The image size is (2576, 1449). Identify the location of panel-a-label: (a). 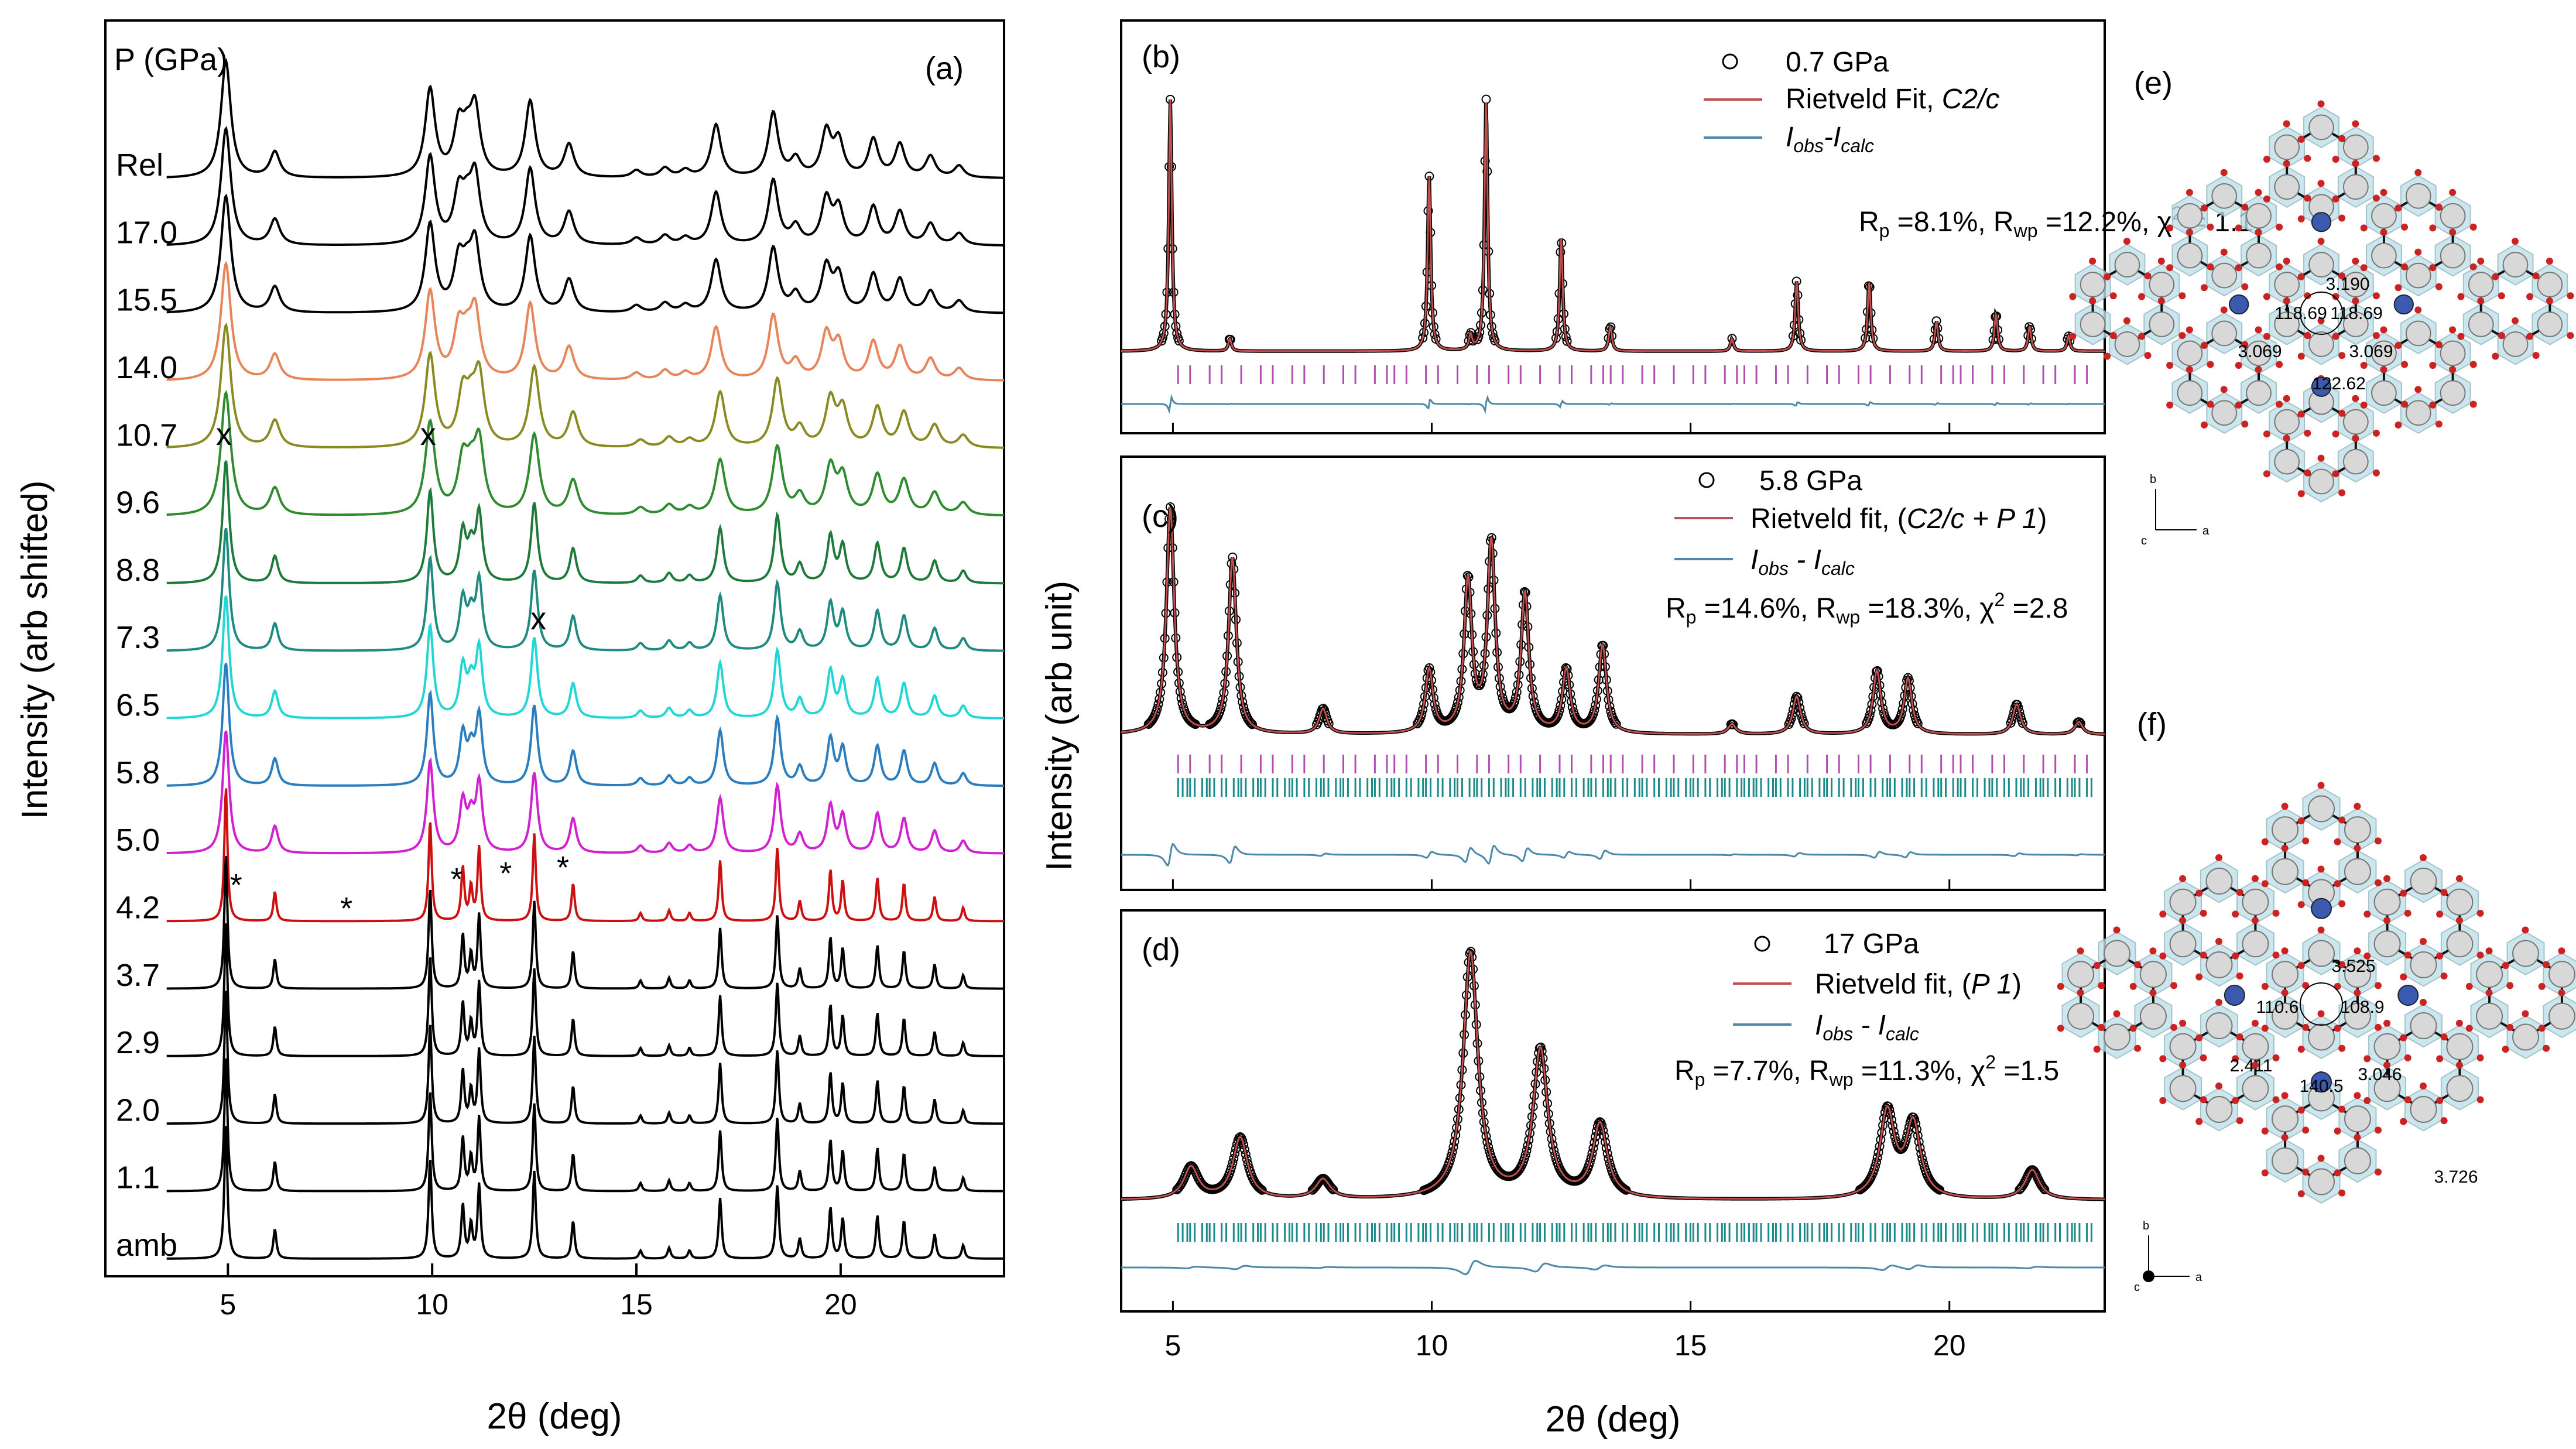
(944, 68).